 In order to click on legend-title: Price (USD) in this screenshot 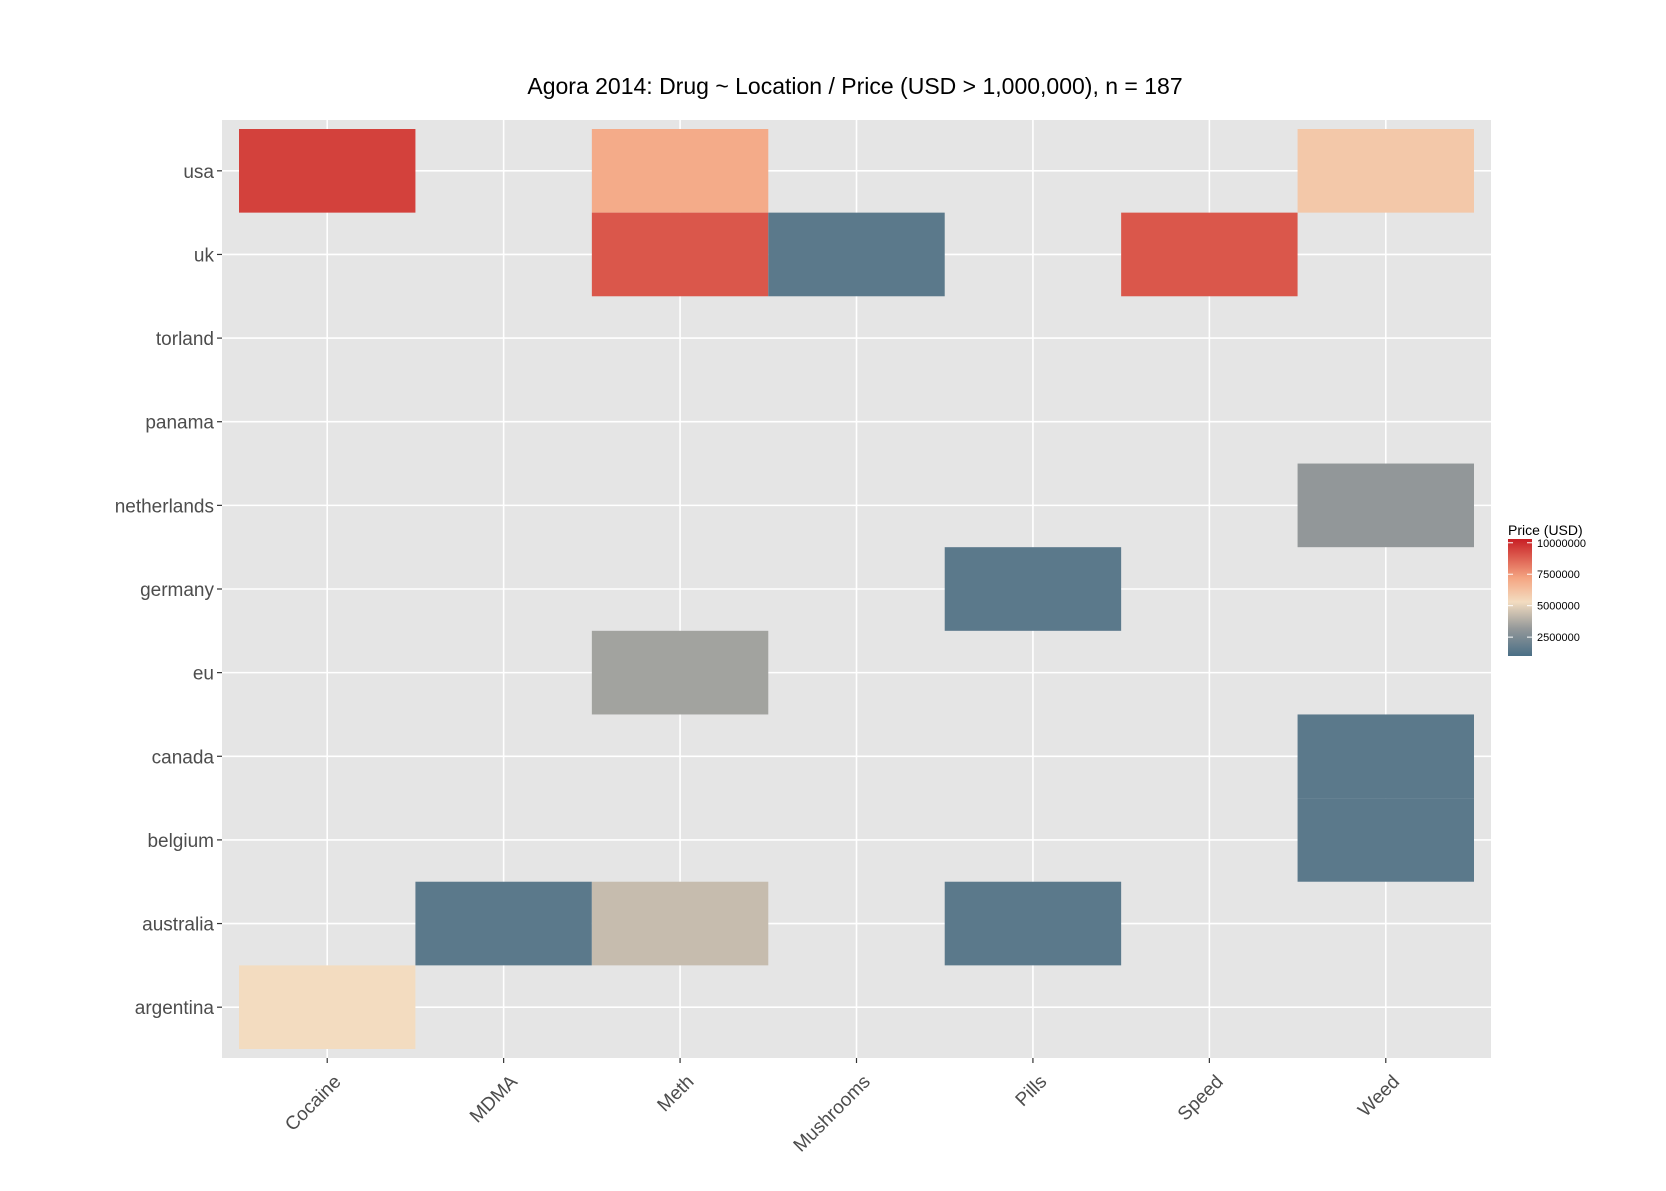, I will do `click(1545, 530)`.